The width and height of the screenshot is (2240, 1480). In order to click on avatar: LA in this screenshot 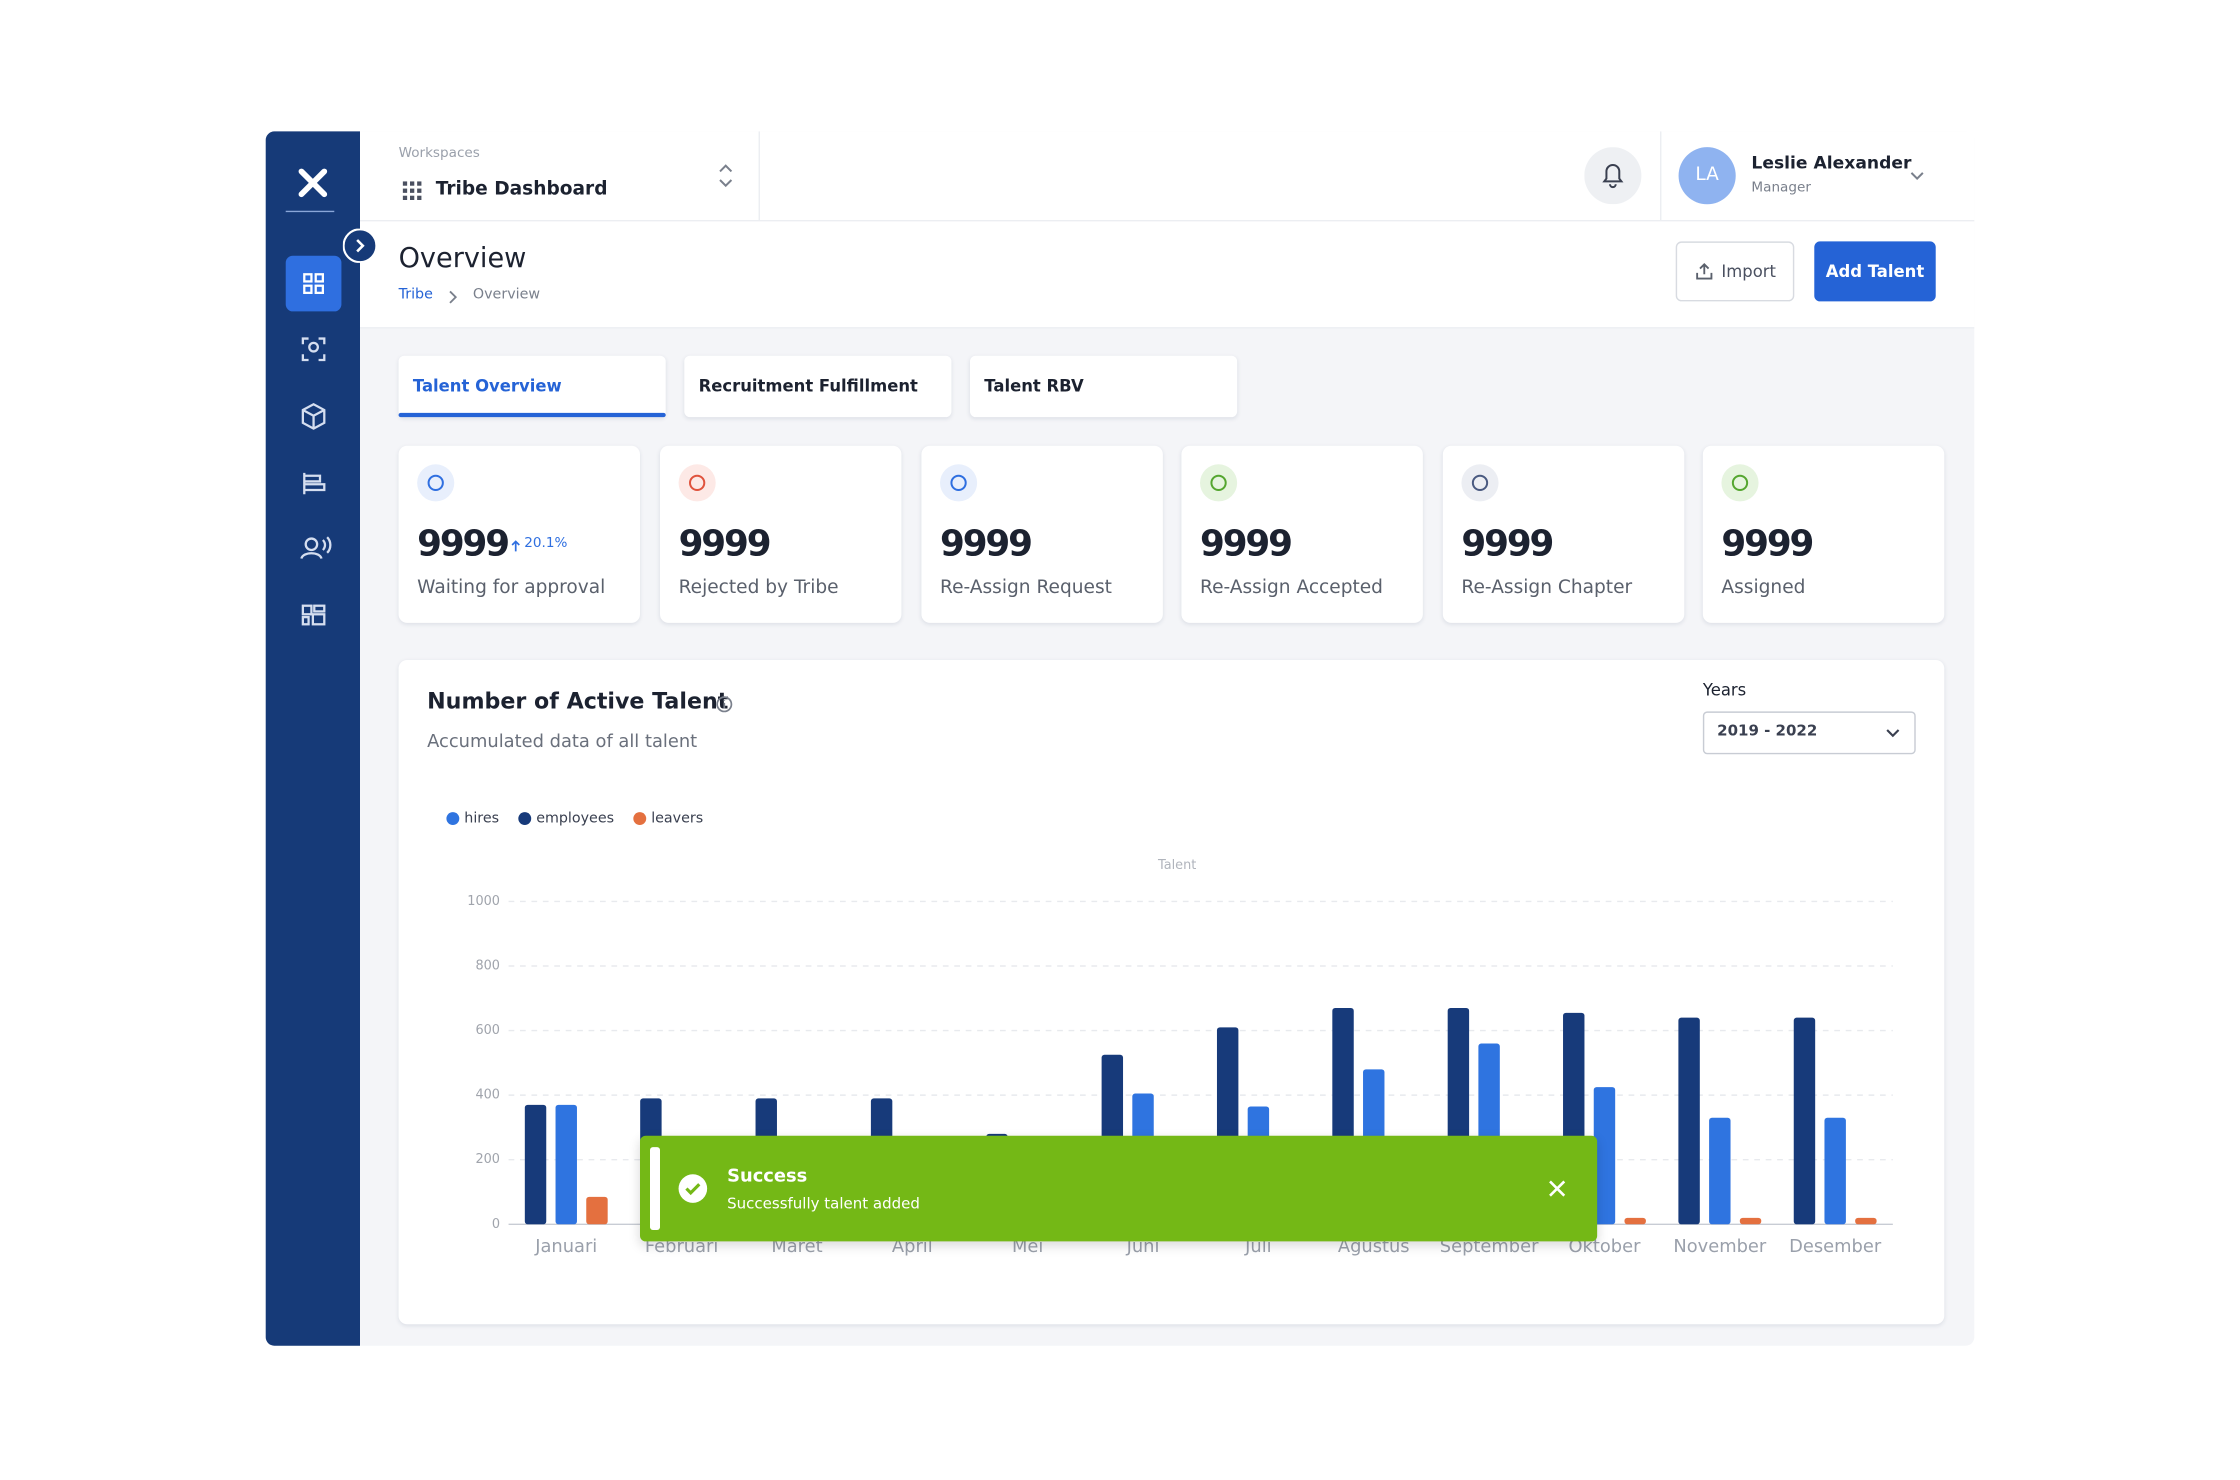, I will do `click(1707, 176)`.